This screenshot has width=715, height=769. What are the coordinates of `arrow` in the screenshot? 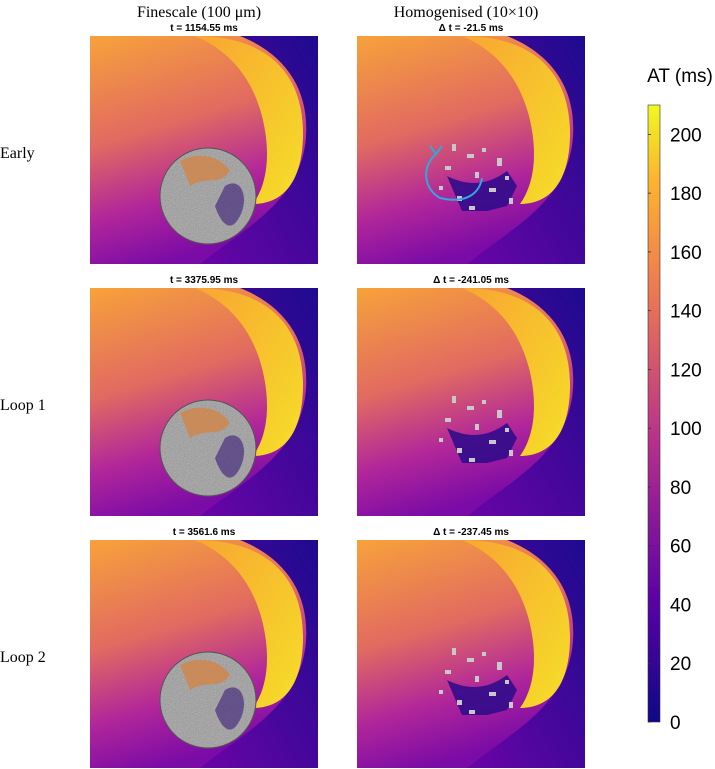 It's located at (454, 173).